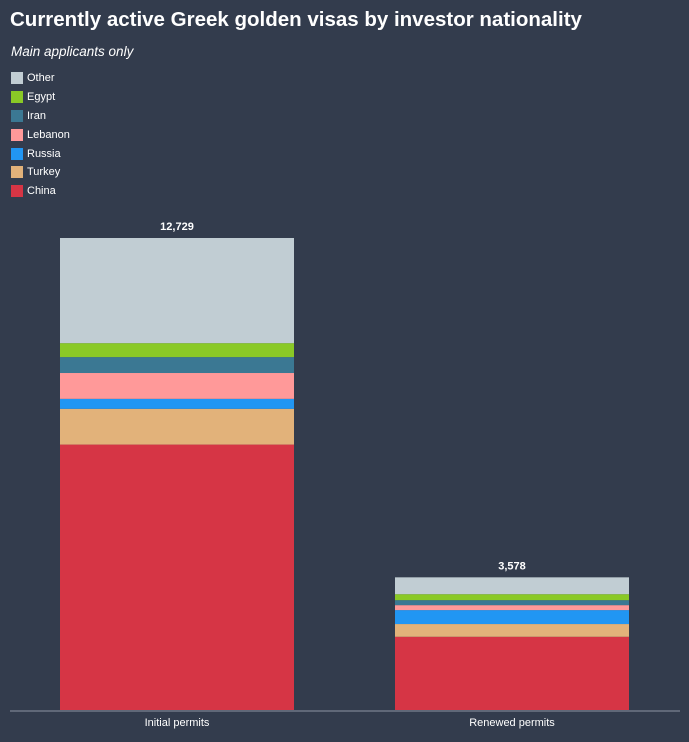  I want to click on chart-subtitle: Main applicants only, so click(72, 51).